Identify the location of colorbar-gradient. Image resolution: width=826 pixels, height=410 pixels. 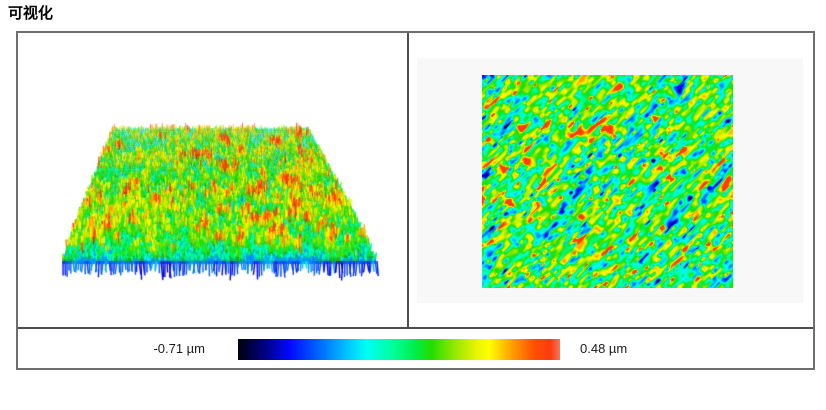
(399, 349).